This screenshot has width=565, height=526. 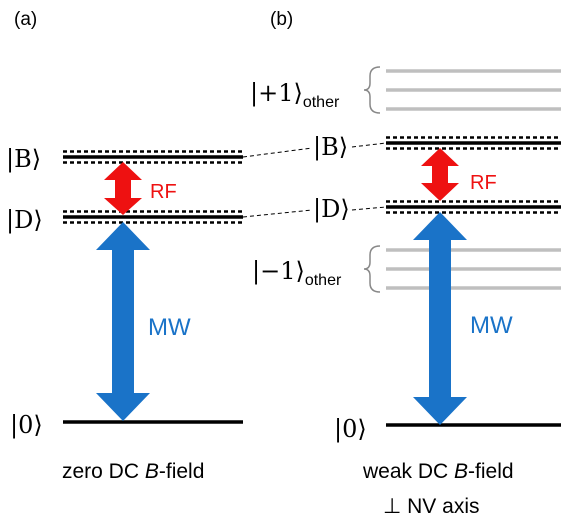 I want to click on panel-b-label-b: |B⟩, so click(x=330, y=147).